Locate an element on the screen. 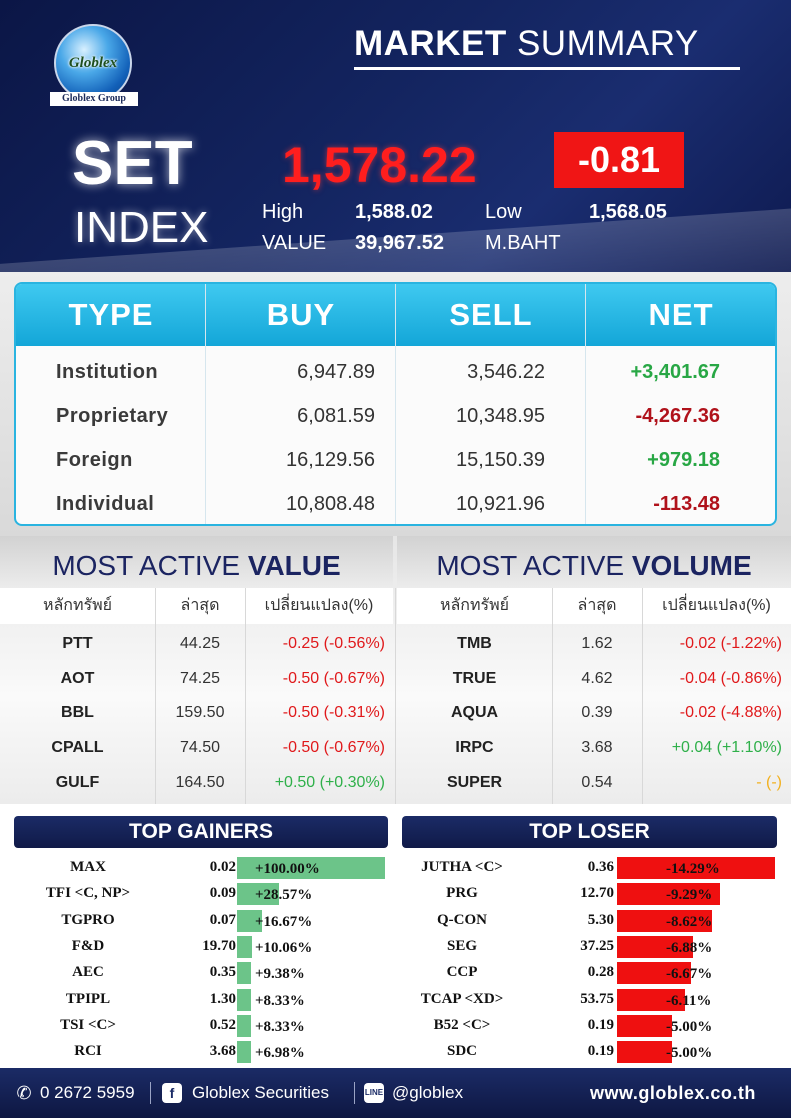 The image size is (791, 1118). stock-price: 0.02 is located at coordinates (222, 867).